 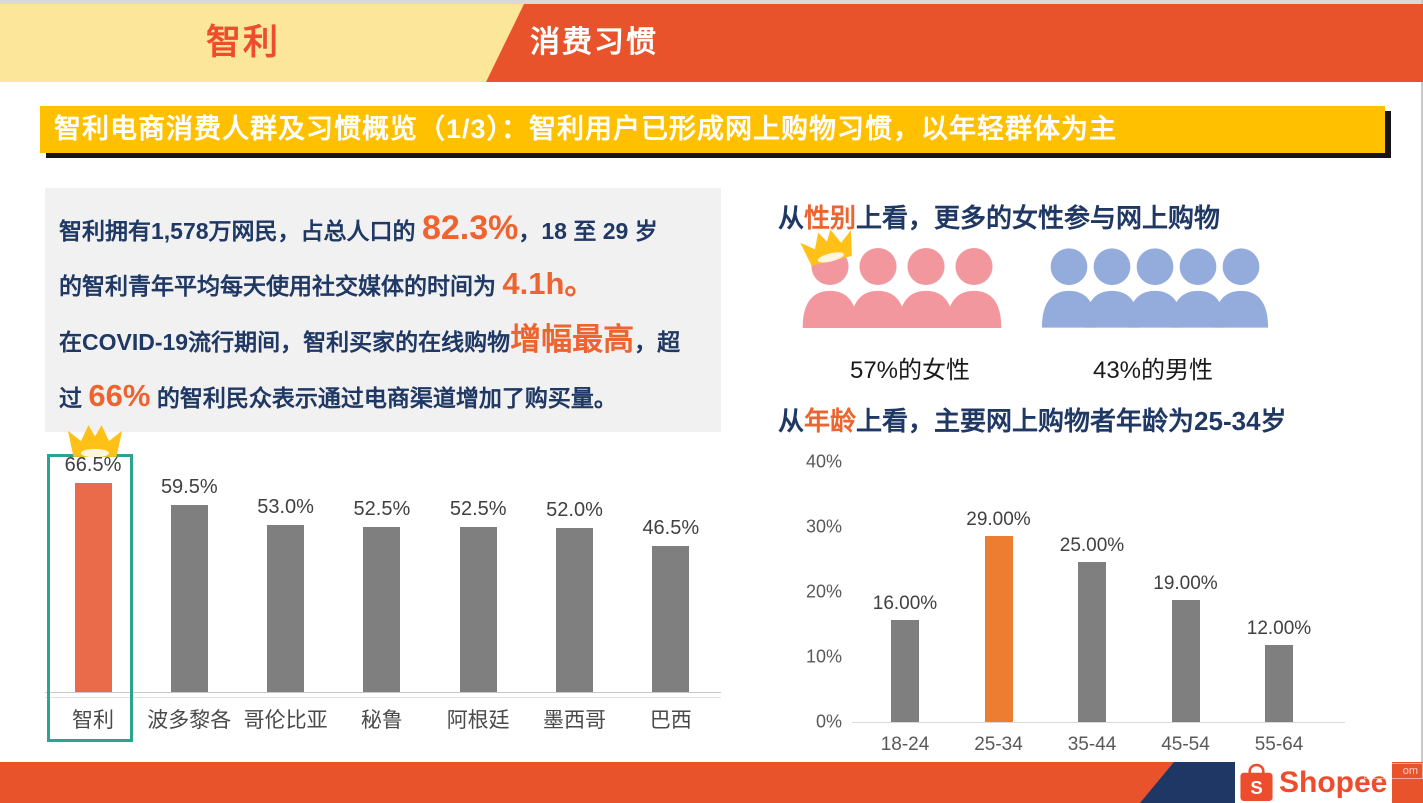 I want to click on female-share-label: 57%的女性, so click(x=910, y=370).